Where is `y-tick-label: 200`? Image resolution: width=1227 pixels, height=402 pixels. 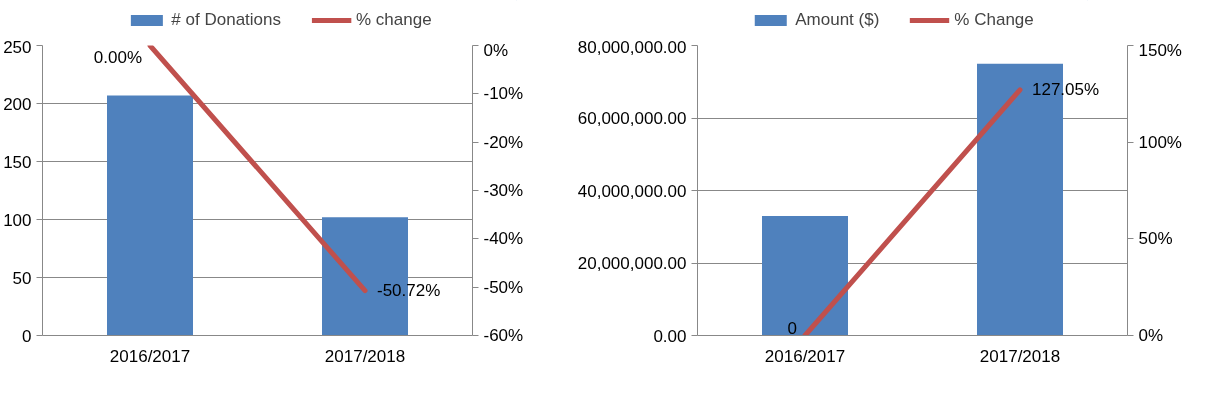 y-tick-label: 200 is located at coordinates (17, 104).